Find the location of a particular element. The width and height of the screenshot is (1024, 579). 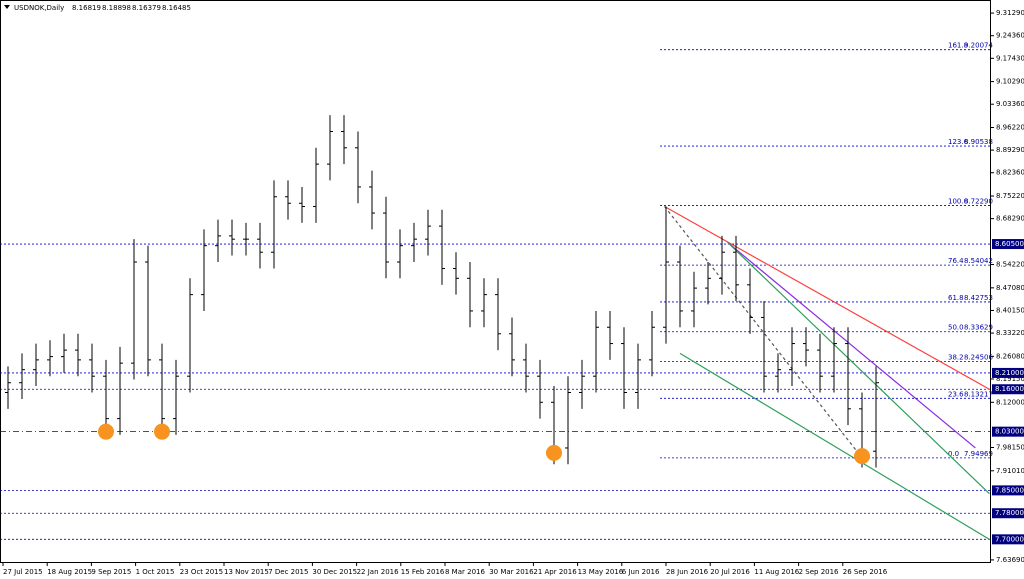

x-tick-label: 21 Apr 2016 is located at coordinates (555, 572).